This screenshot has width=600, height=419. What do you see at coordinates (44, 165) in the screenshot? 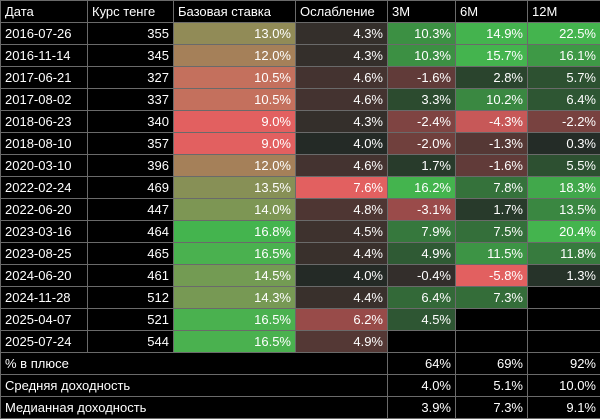
I see `cell-date: 2020-03-10` at bounding box center [44, 165].